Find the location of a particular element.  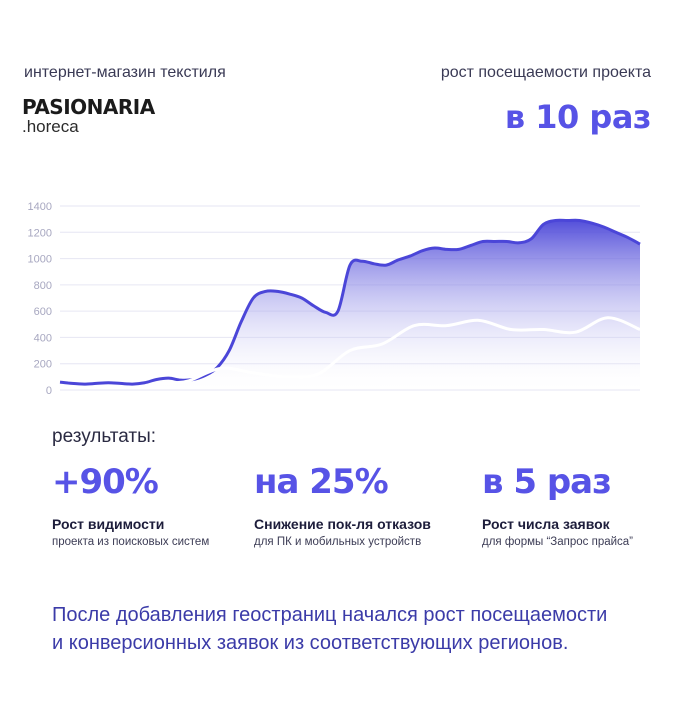

metric-value: +90% is located at coordinates (105, 482).